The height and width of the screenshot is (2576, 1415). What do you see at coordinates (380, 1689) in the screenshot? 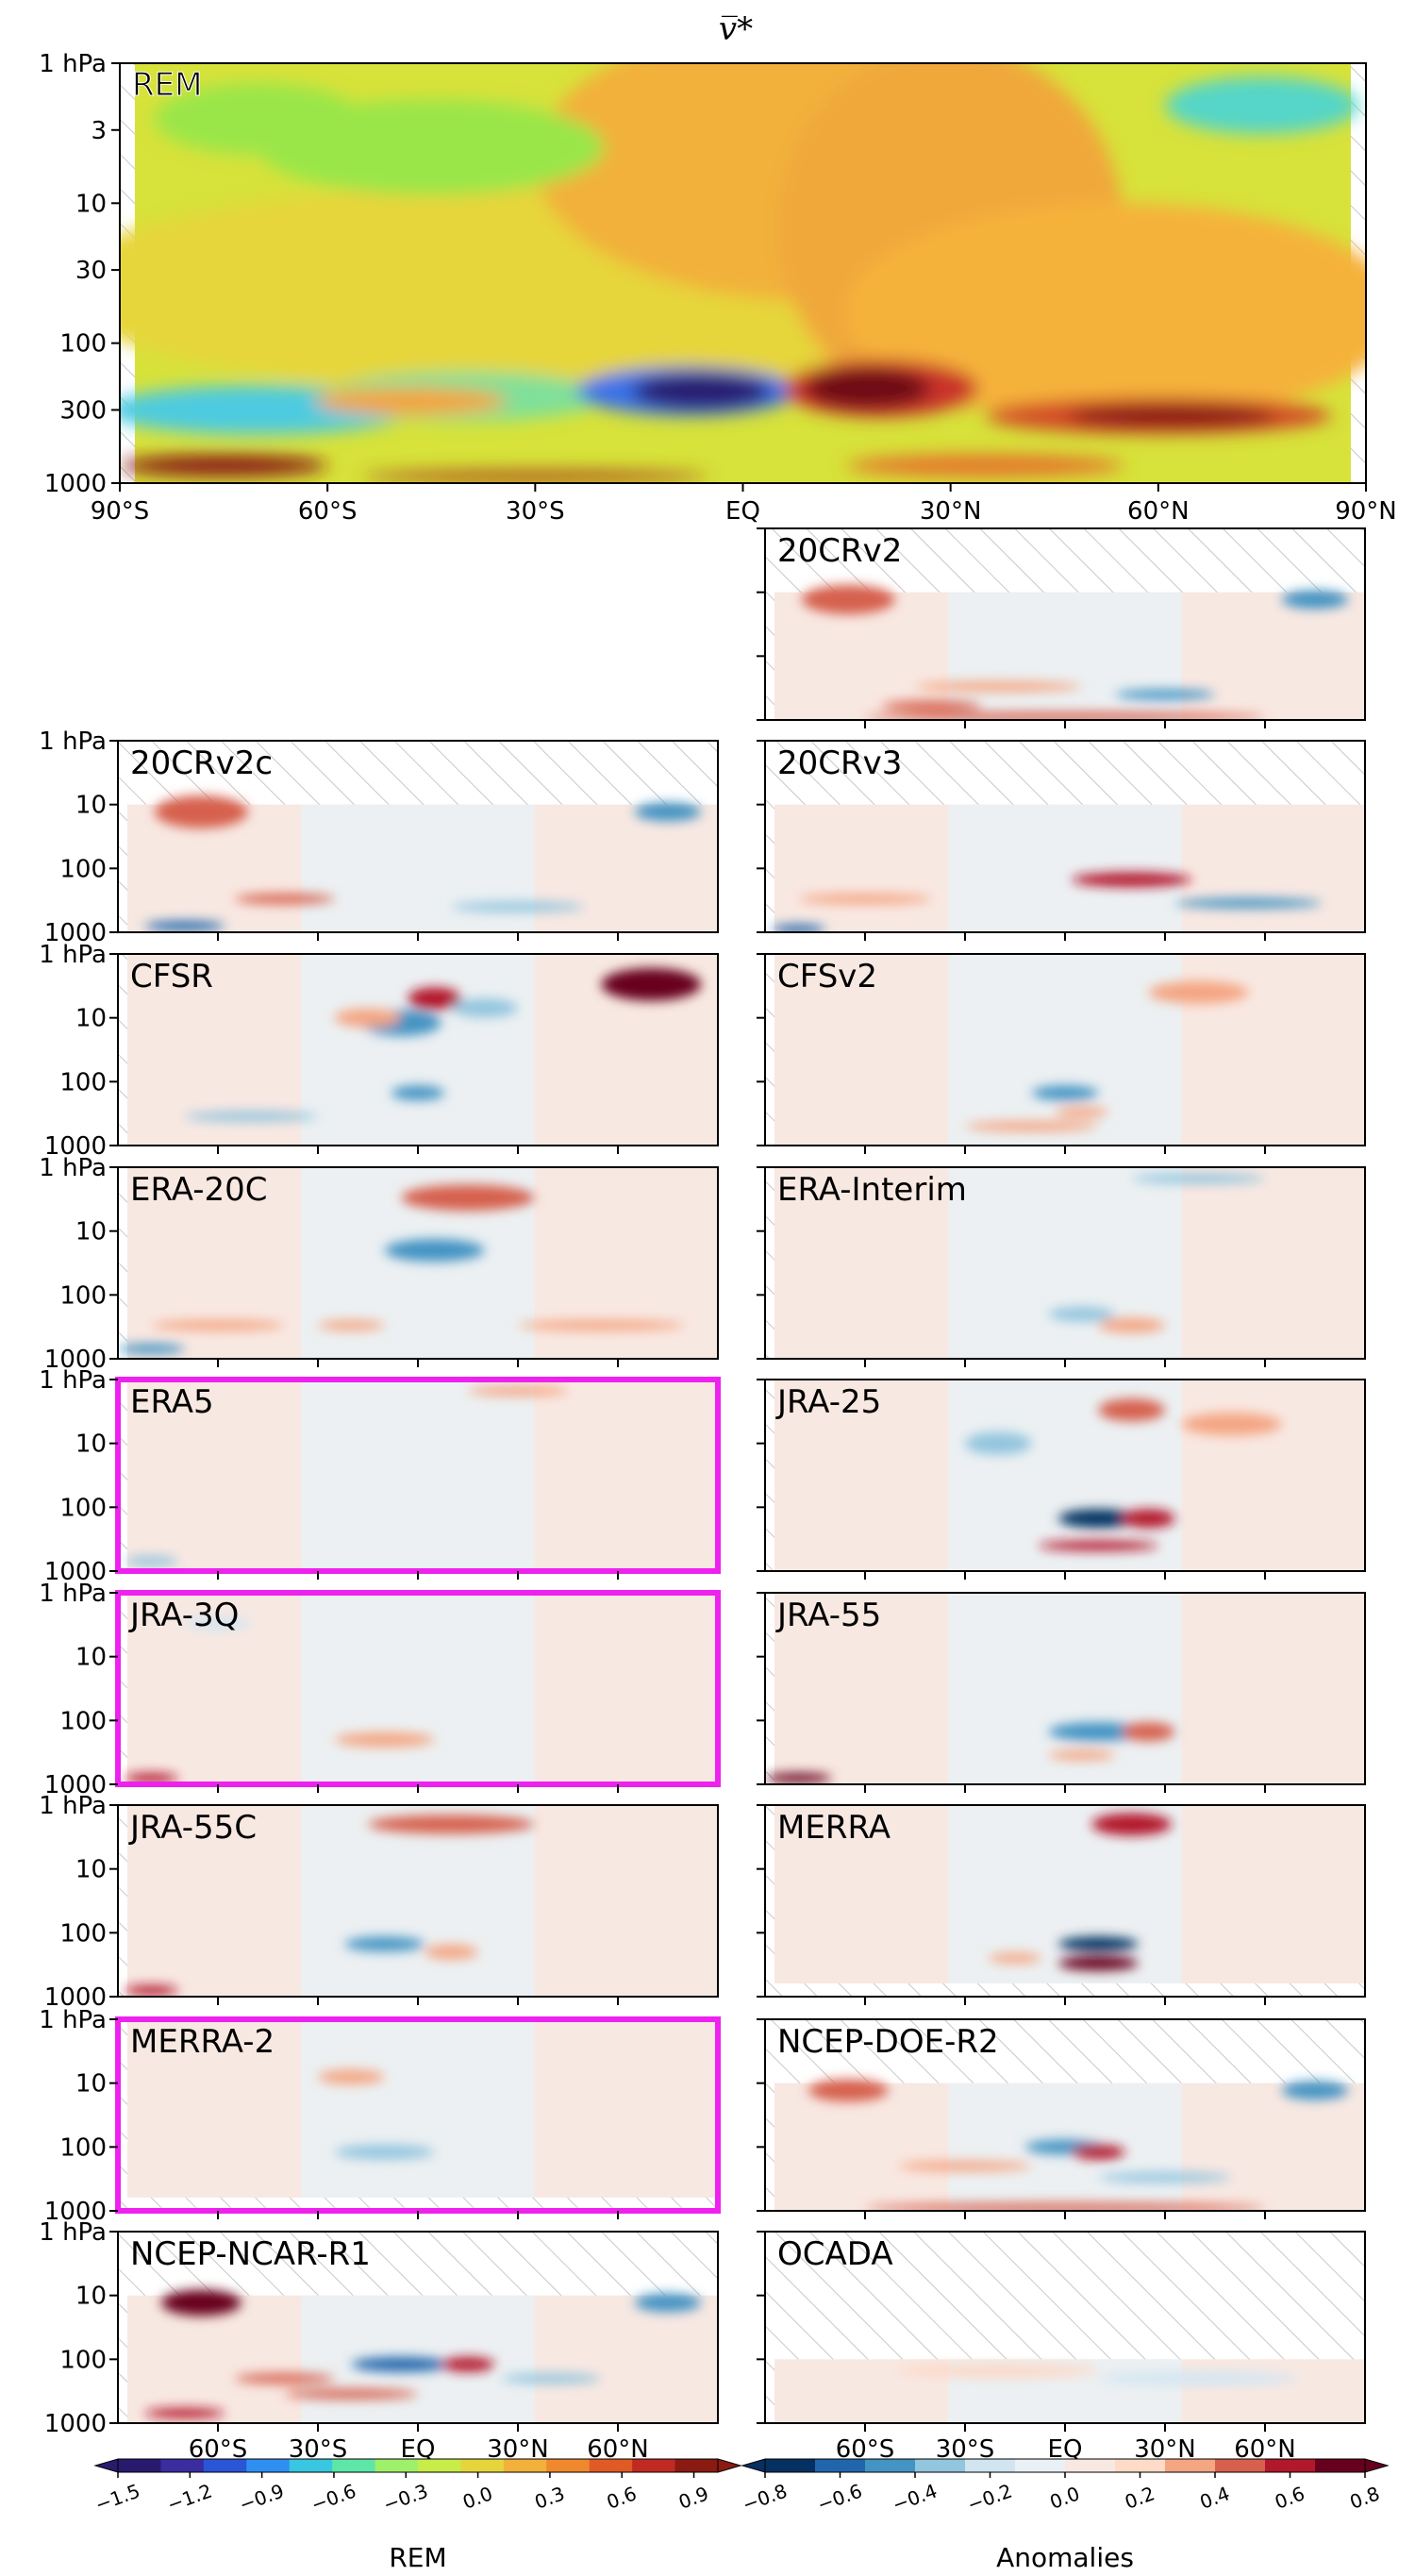
I see `panel-jra-3q: JRA-3Q 1 hPa 10 100 1000` at bounding box center [380, 1689].